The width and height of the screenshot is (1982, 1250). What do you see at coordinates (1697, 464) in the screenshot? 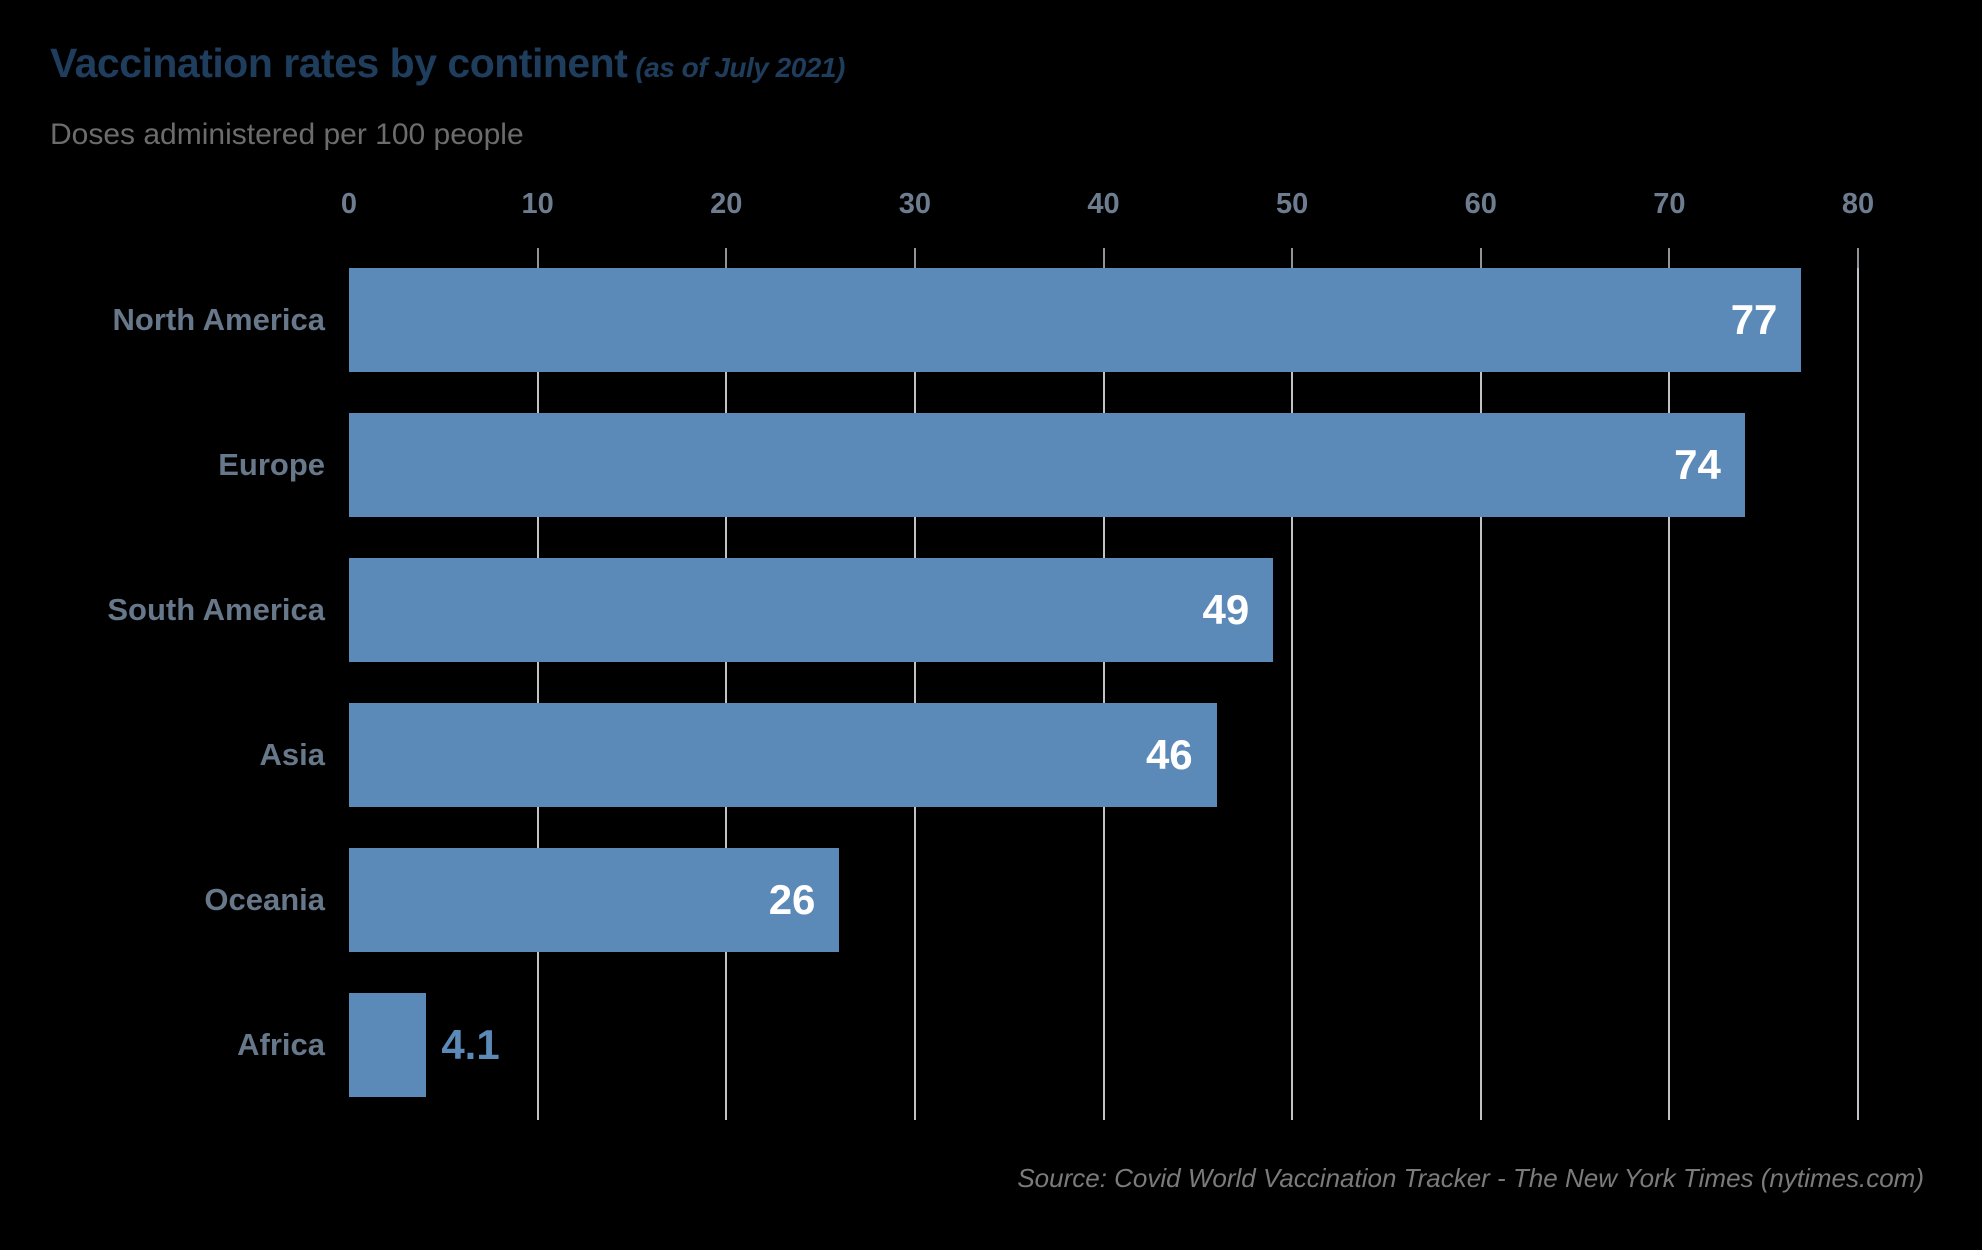
I see `bar-value-label: 74` at bounding box center [1697, 464].